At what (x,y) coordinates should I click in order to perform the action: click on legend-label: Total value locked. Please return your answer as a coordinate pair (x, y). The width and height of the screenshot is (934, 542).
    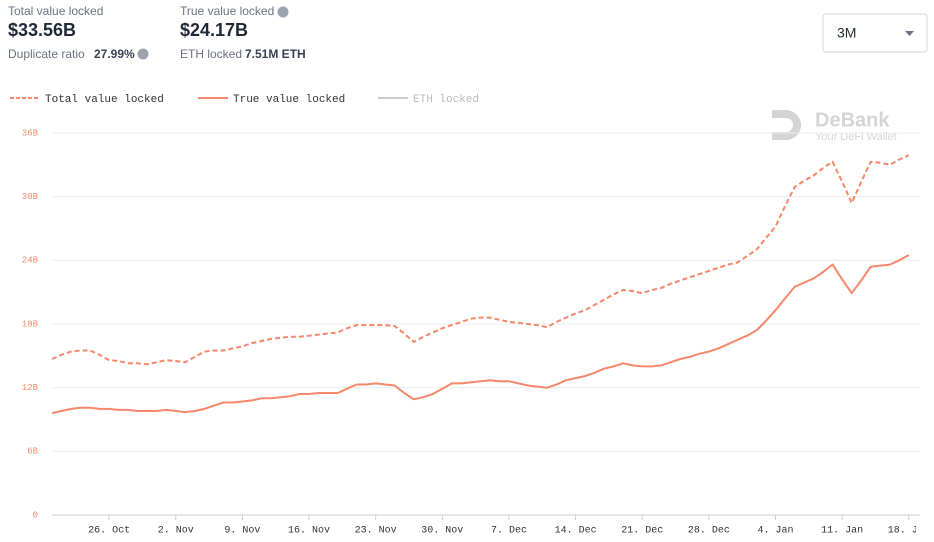
    Looking at the image, I should click on (104, 100).